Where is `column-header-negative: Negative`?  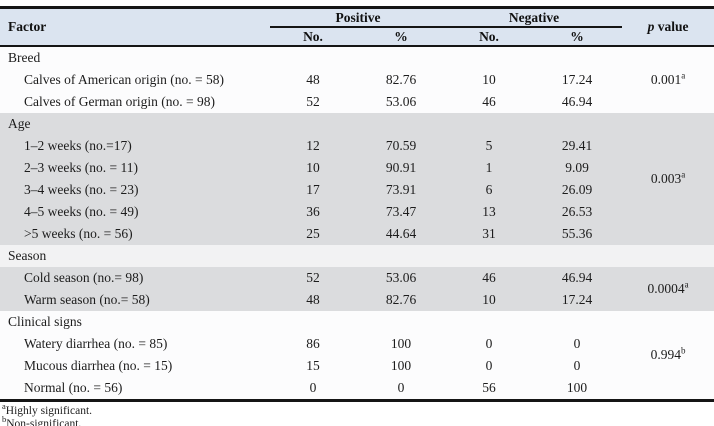 column-header-negative: Negative is located at coordinates (534, 17).